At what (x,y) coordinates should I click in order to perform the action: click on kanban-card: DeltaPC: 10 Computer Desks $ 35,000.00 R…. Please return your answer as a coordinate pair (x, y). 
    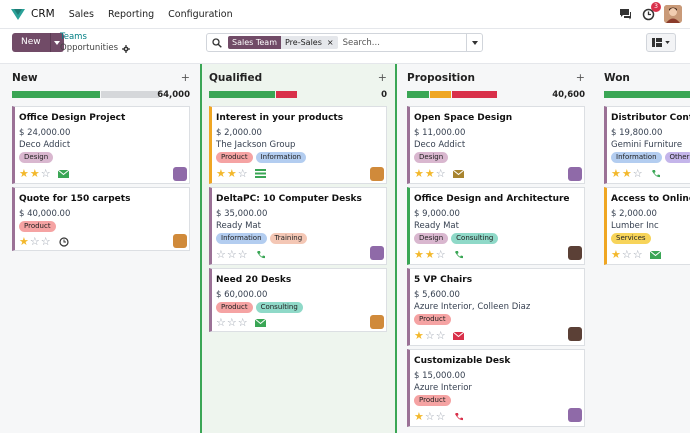
    Looking at the image, I should click on (298, 226).